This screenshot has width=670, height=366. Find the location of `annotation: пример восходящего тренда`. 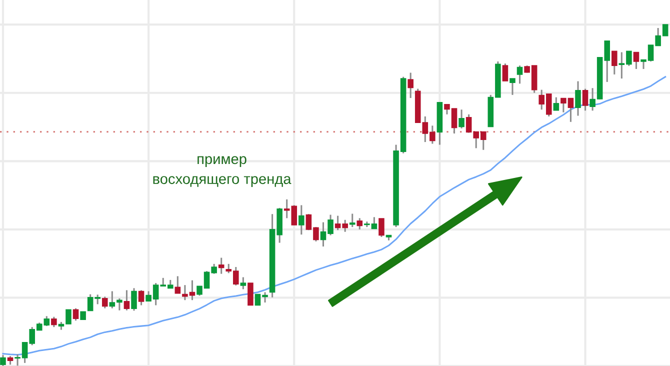

annotation: пример восходящего тренда is located at coordinates (222, 171).